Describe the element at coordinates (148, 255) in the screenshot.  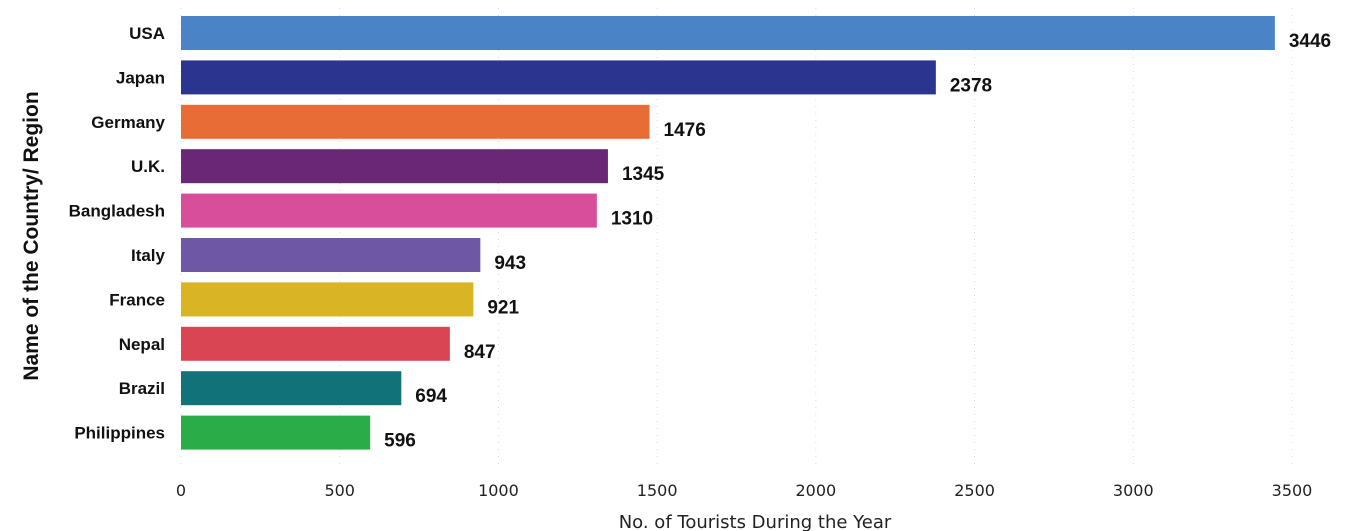
I see `category-label: Italy` at that location.